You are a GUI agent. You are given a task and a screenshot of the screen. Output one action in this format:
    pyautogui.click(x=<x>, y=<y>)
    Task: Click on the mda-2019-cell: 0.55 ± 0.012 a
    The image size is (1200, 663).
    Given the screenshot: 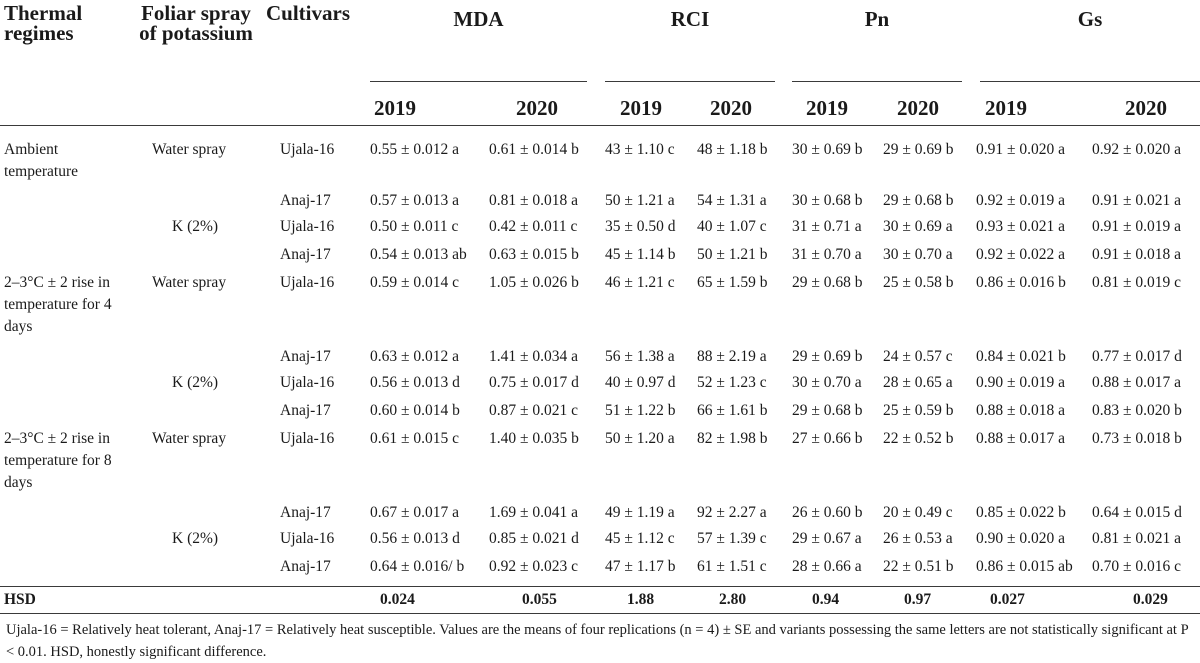 What is the action you would take?
    pyautogui.click(x=415, y=149)
    